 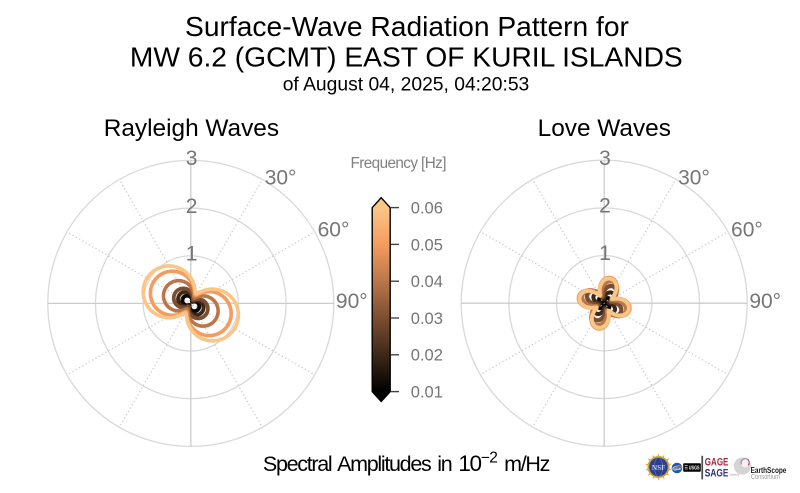 What do you see at coordinates (694, 469) in the screenshot?
I see `svg-text: USGS` at bounding box center [694, 469].